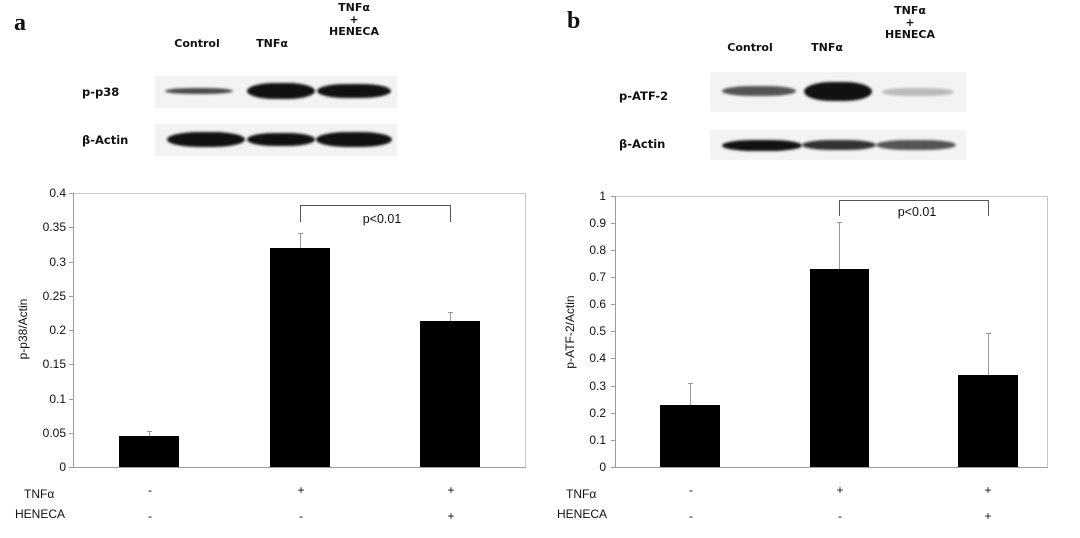  What do you see at coordinates (597, 223) in the screenshot?
I see `y-tick-label: 0.9` at bounding box center [597, 223].